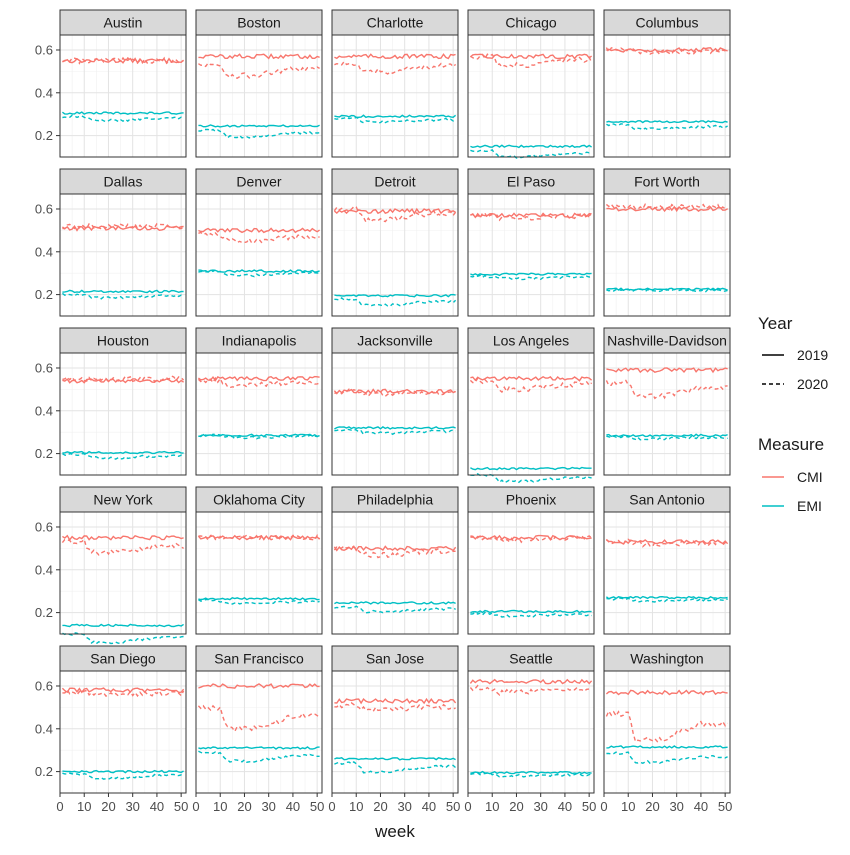  What do you see at coordinates (394, 831) in the screenshot?
I see `x-axis-title: week` at bounding box center [394, 831].